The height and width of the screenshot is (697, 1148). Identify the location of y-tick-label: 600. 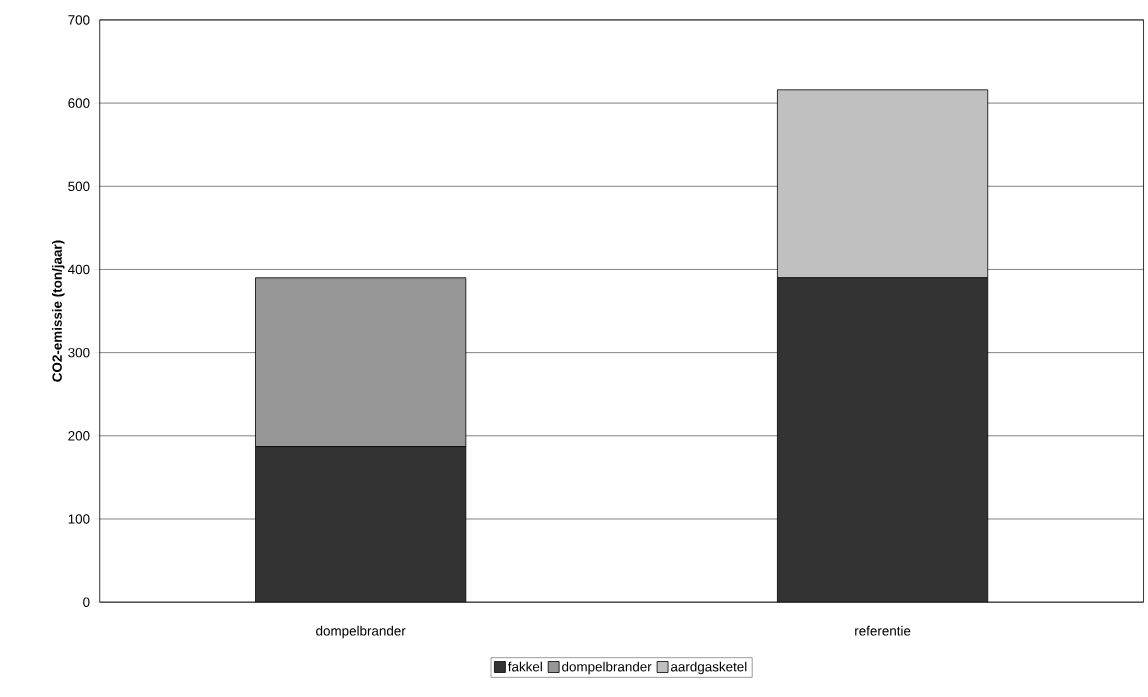
(79, 103).